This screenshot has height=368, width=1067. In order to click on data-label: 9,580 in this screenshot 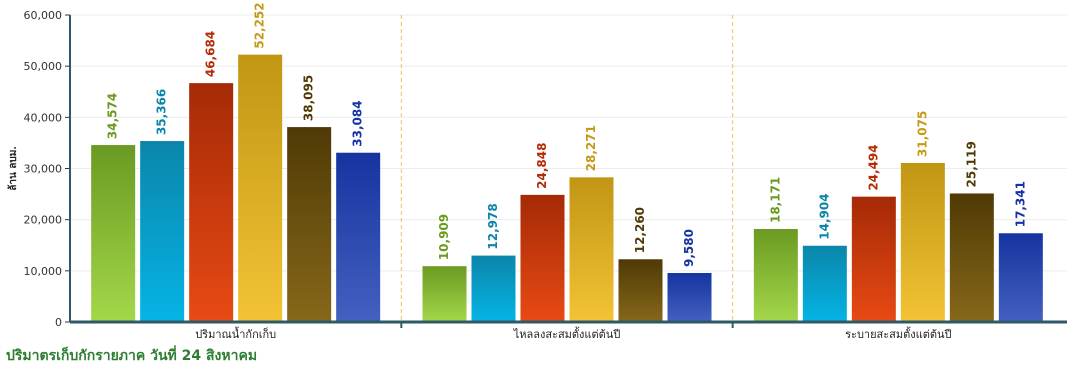, I will do `click(689, 248)`.